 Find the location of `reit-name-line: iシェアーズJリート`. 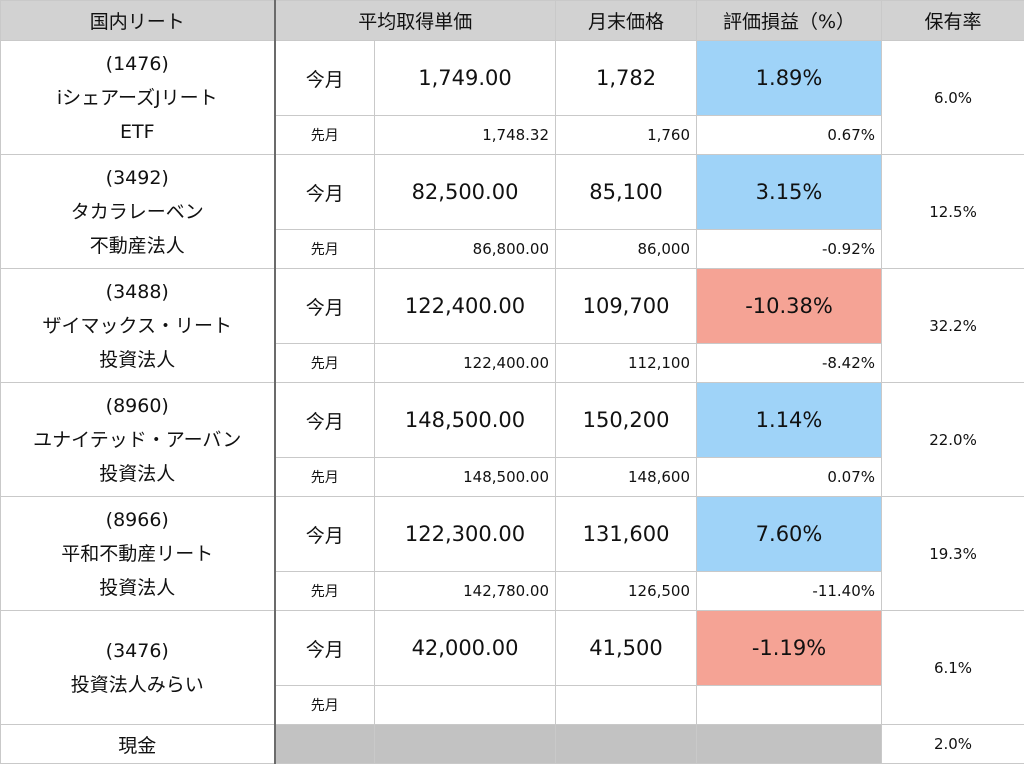

reit-name-line: iシェアーズJリート is located at coordinates (137, 98).